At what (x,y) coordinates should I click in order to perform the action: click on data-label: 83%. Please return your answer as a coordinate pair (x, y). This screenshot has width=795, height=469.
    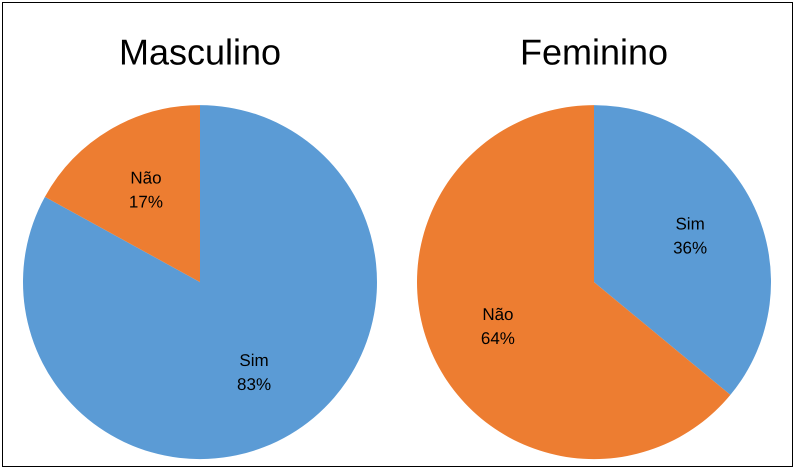
    Looking at the image, I should click on (254, 384).